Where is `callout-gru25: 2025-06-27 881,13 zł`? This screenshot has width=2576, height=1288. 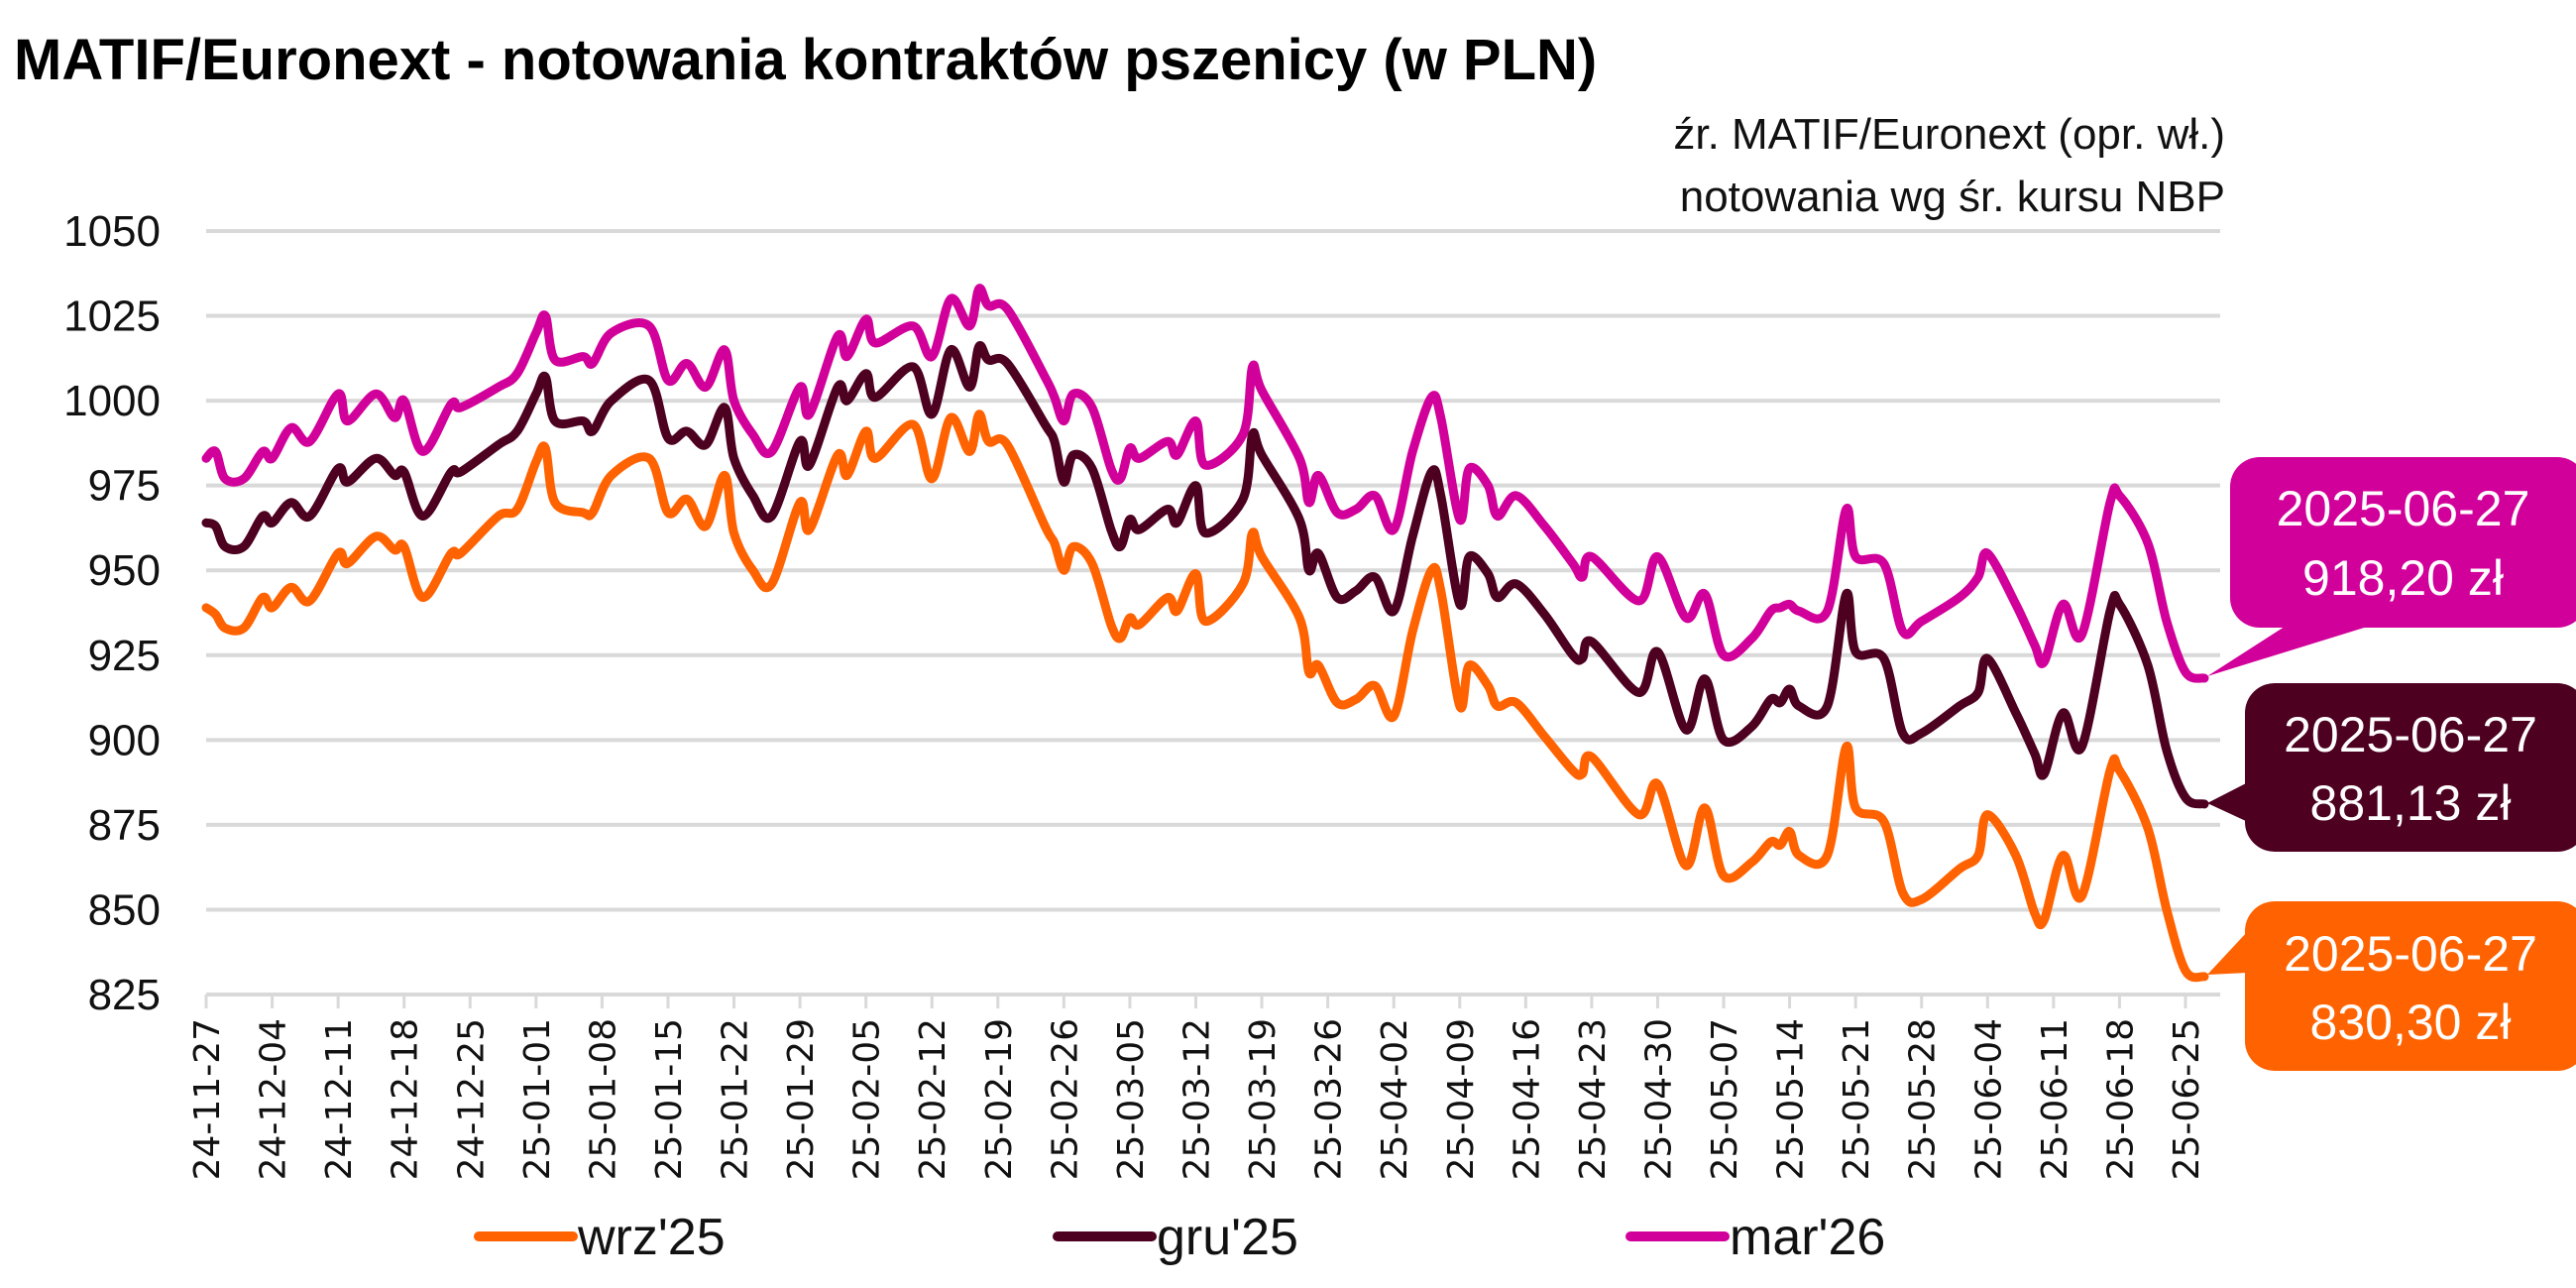
callout-gru25: 2025-06-27 881,13 zł is located at coordinates (2391, 768).